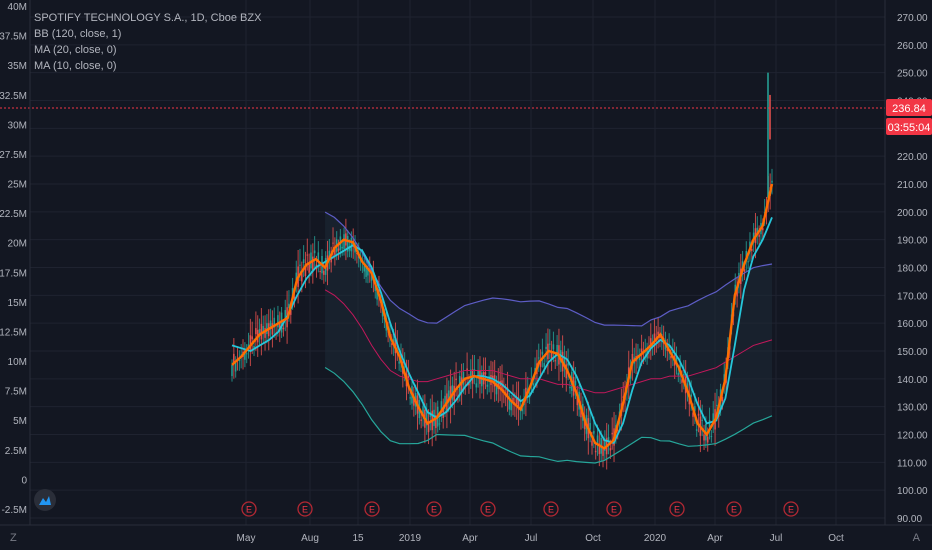  Describe the element at coordinates (466, 534) in the screenshot. I see `x-axis: May Aug 15 2019 Apr Jul Oct 2020 Apr Jul Oct` at that location.